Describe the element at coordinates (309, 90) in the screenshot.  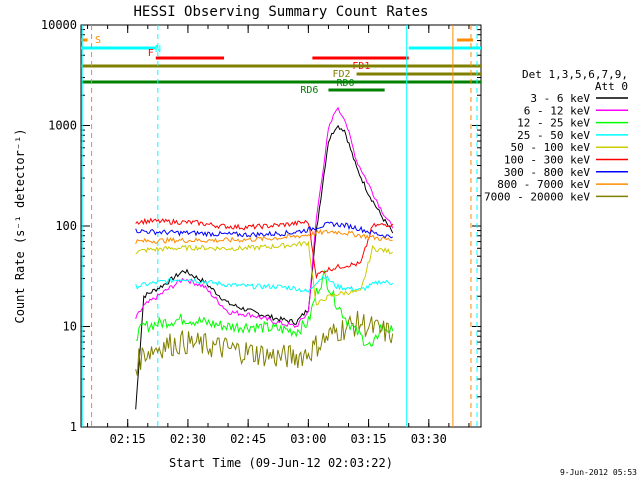
I see `status-bar-label: RD6` at that location.